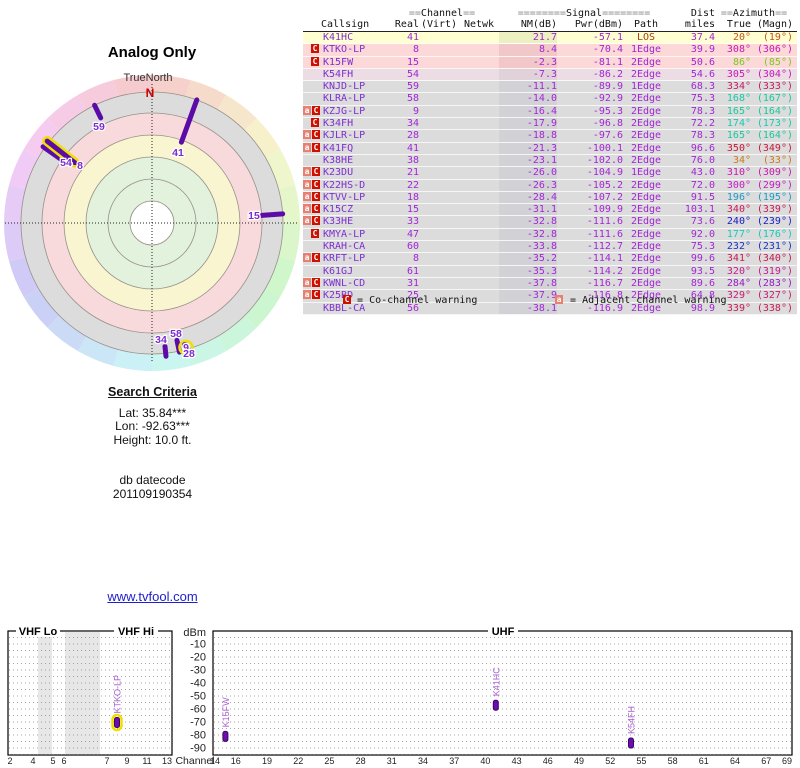 The image size is (800, 768). I want to click on svg-text: 6, so click(63, 761).